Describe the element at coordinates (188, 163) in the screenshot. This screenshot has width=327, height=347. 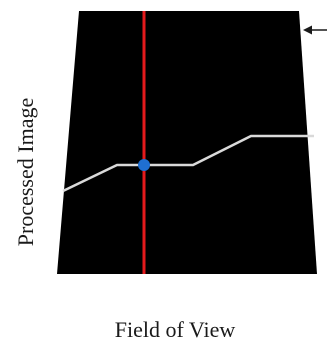
I see `profile-line` at that location.